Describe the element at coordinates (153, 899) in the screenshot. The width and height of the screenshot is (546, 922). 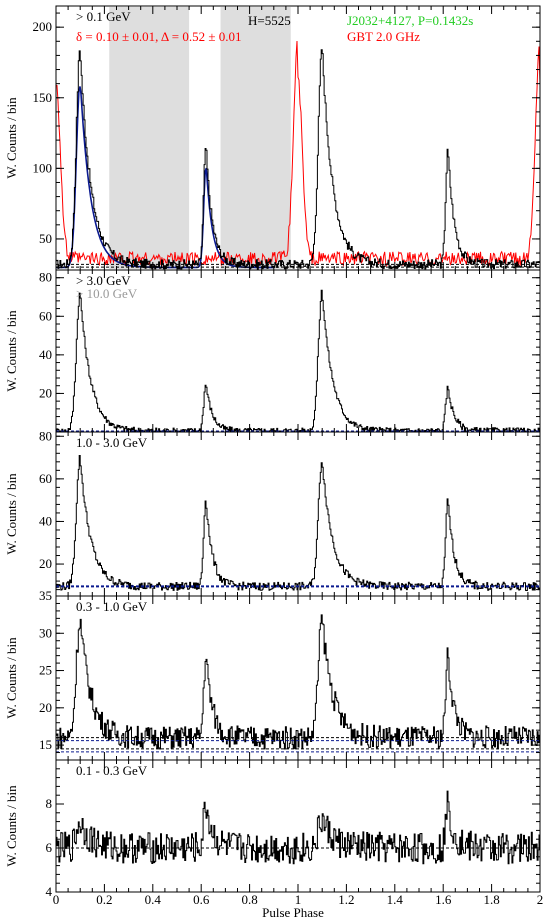
I see `x-tick-label: 0.4` at that location.